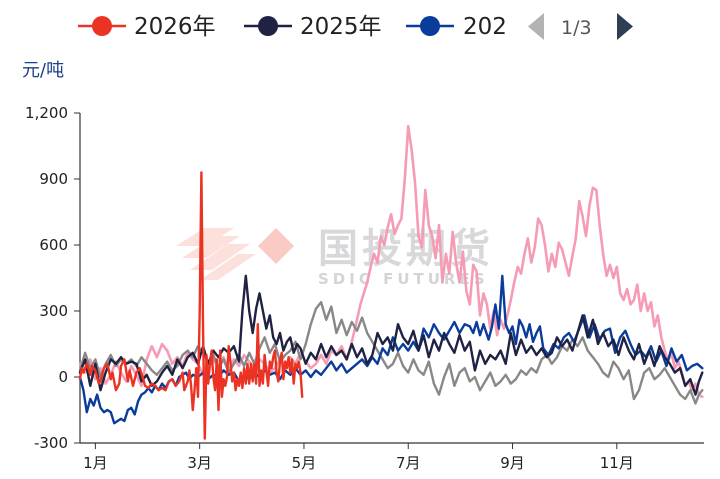 The width and height of the screenshot is (720, 479). What do you see at coordinates (304, 463) in the screenshot?
I see `x-tick-label: 5月` at bounding box center [304, 463].